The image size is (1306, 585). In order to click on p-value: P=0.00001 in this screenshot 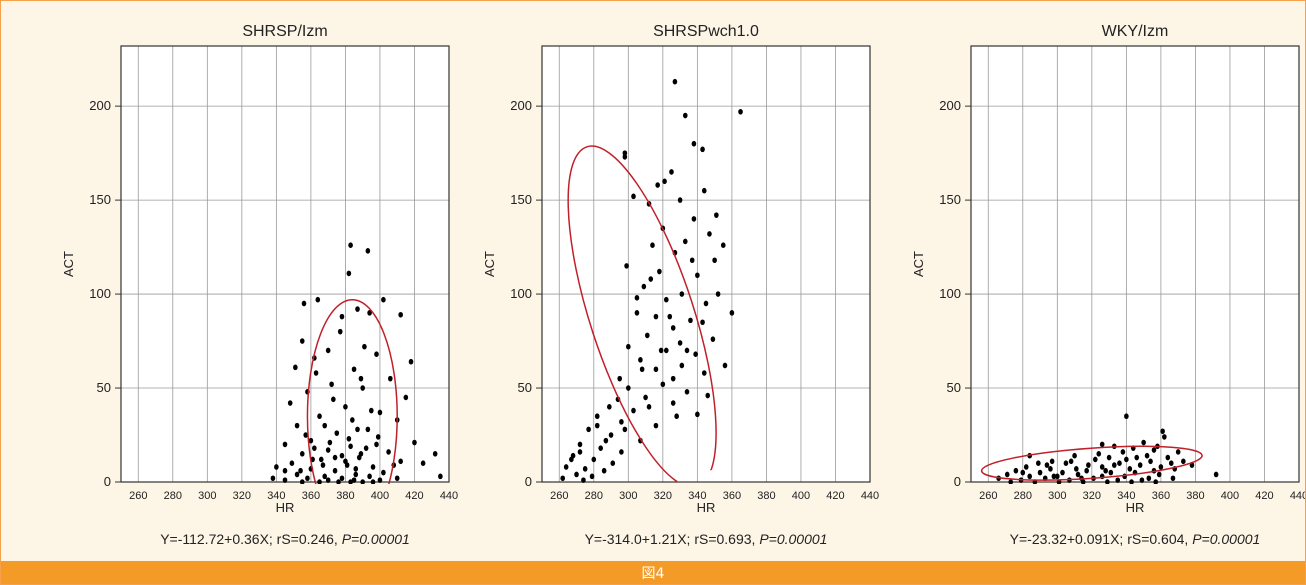, I will do `click(793, 539)`.